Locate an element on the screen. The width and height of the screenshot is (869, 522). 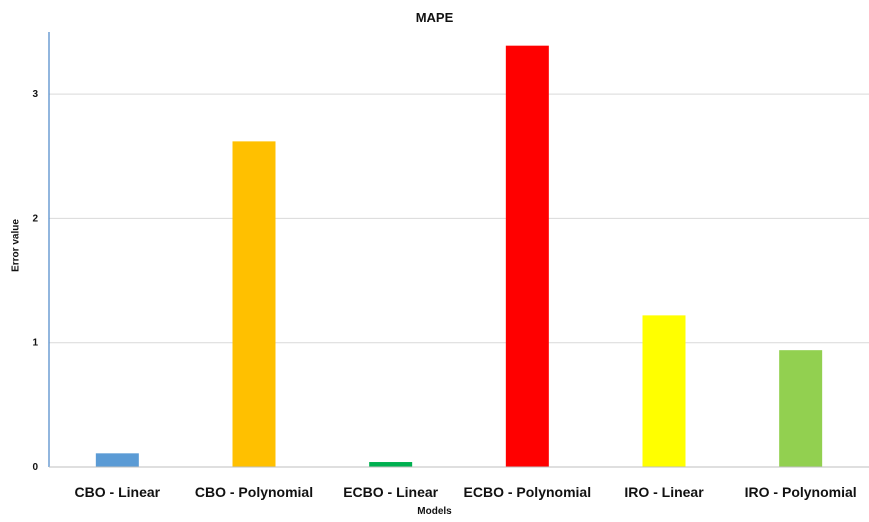
x-tick-label: CBO - Linear is located at coordinates (118, 492).